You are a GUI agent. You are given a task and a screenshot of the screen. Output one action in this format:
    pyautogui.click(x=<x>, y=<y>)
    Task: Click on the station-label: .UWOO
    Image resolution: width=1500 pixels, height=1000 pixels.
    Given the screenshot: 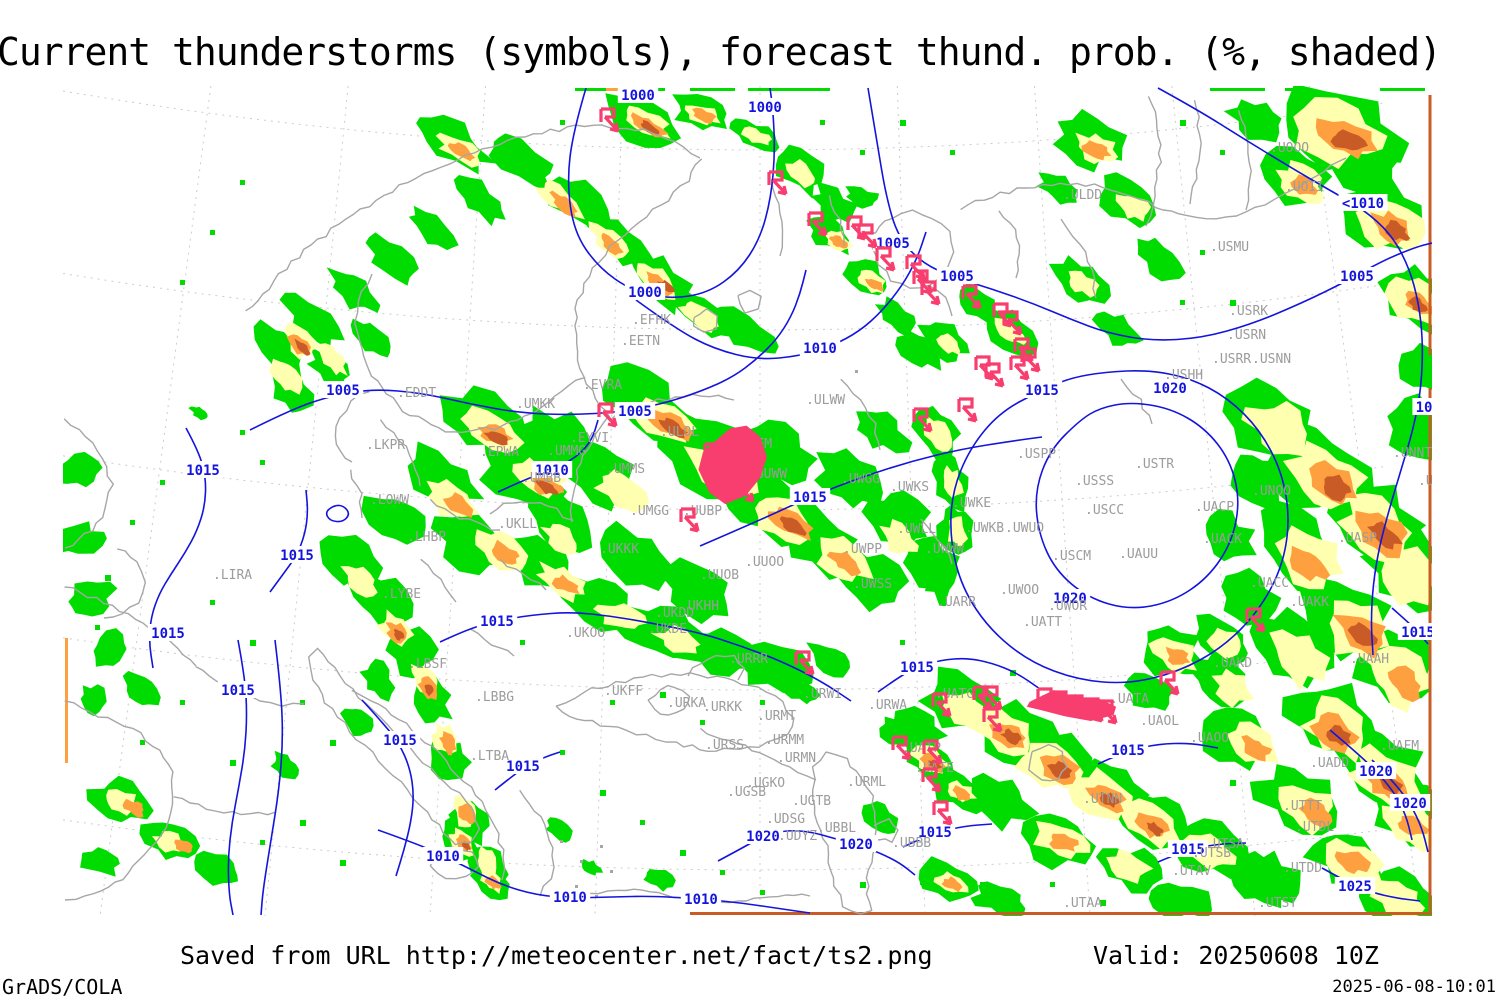 What is the action you would take?
    pyautogui.click(x=1019, y=590)
    